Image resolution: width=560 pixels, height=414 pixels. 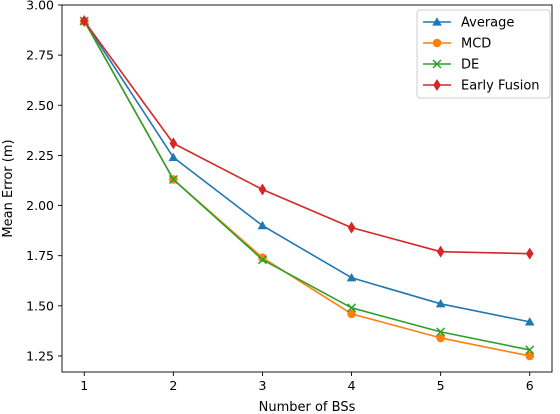 What do you see at coordinates (457, 44) in the screenshot?
I see `legend-item-mcd: MCD` at bounding box center [457, 44].